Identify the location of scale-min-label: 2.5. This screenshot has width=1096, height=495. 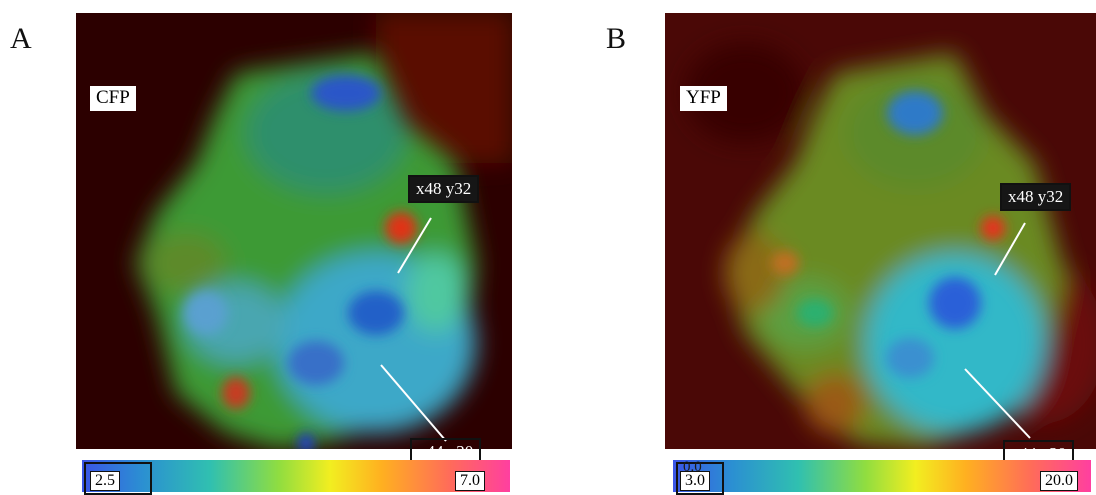
(105, 481).